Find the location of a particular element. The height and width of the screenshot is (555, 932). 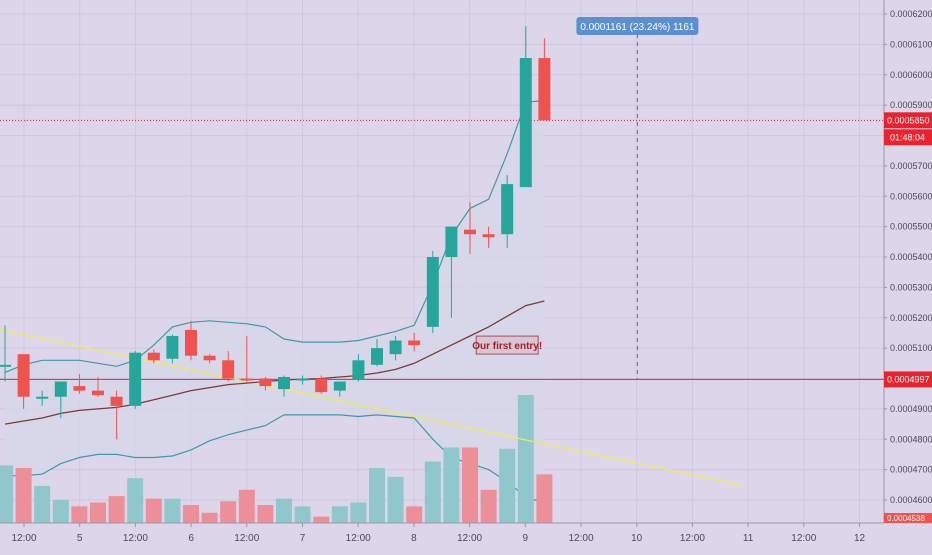

y-tick-label: 0.0005100 is located at coordinates (911, 348).